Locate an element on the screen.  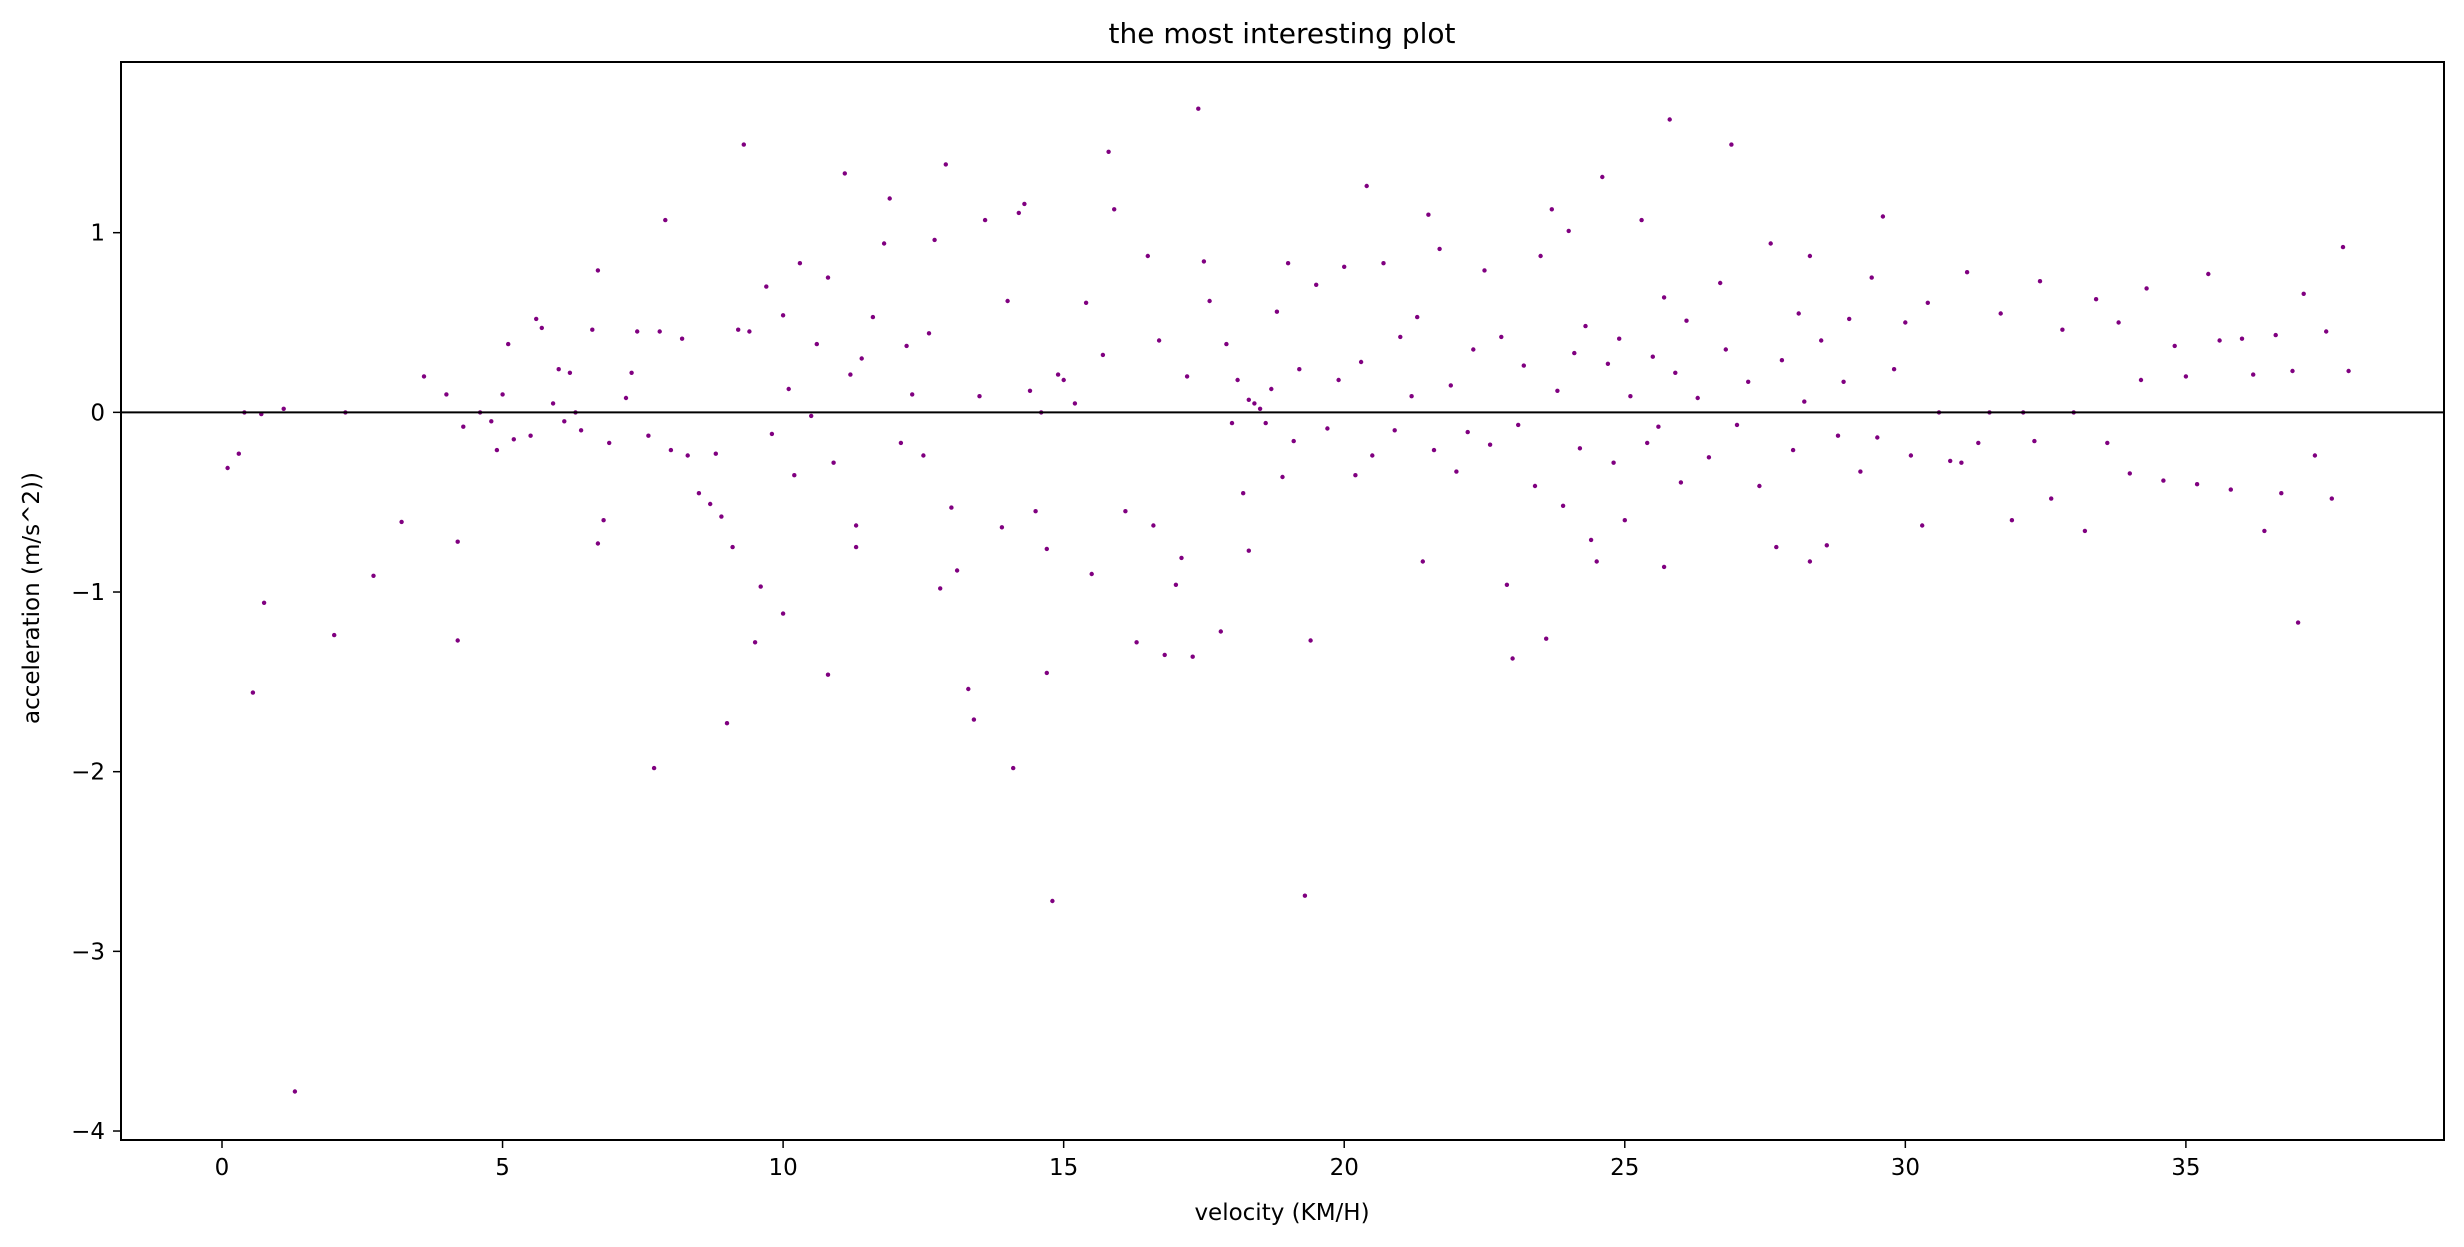
x-tick-label: 5 is located at coordinates (502, 1168).